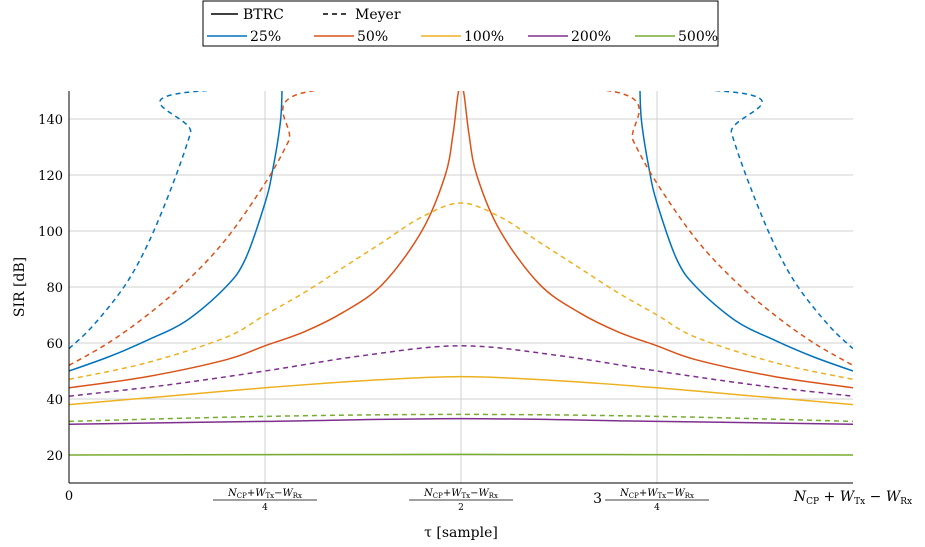  I want to click on y-tick-labels: 20 40 60 80 100 120 140, so click(50, 288).